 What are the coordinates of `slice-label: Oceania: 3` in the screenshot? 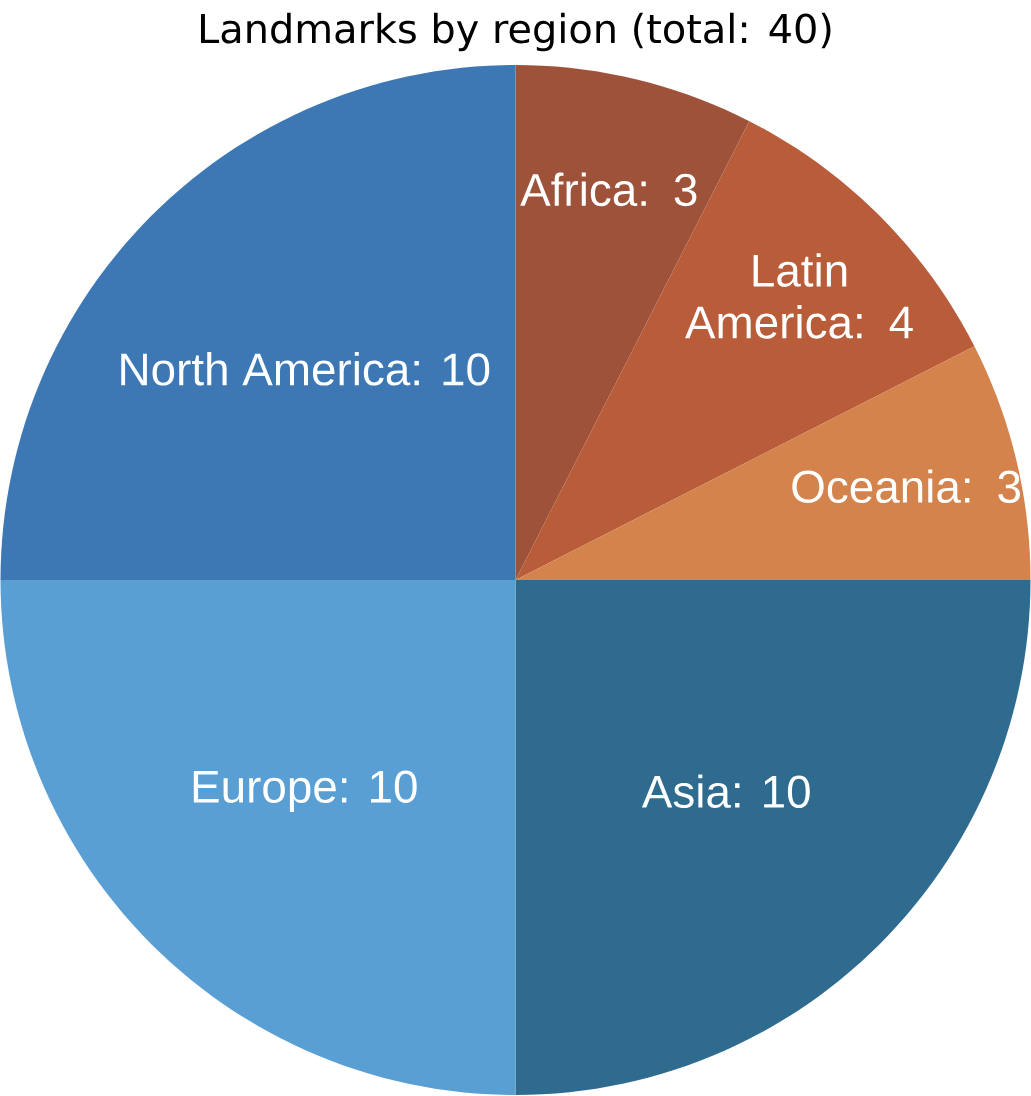 It's located at (906, 486).